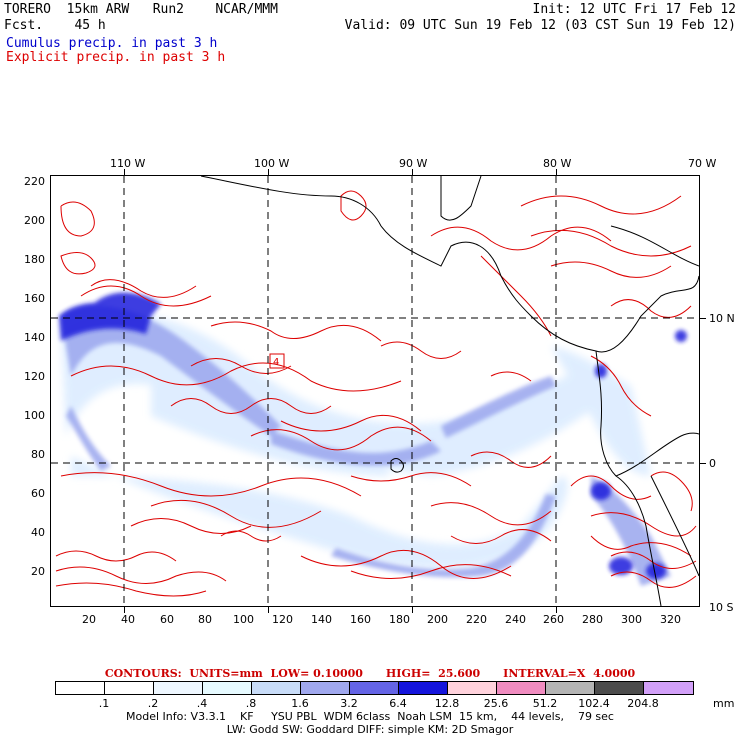 The height and width of the screenshot is (740, 740). I want to click on x-tick-label: 160, so click(360, 619).